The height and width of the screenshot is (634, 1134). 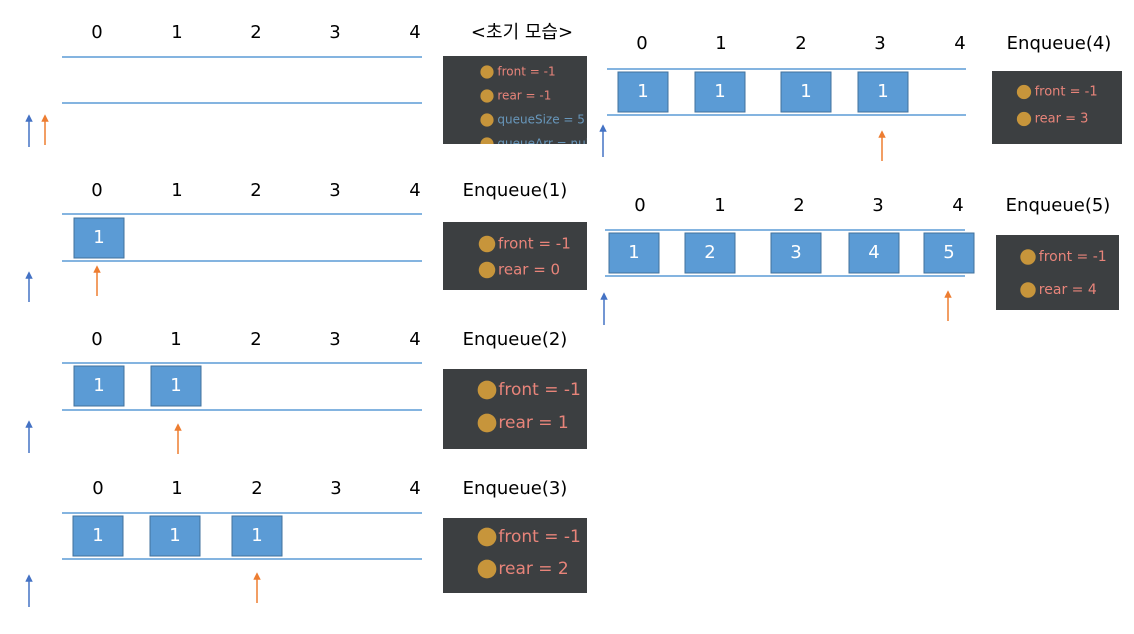 I want to click on debug-line: rear = 1, so click(x=533, y=423).